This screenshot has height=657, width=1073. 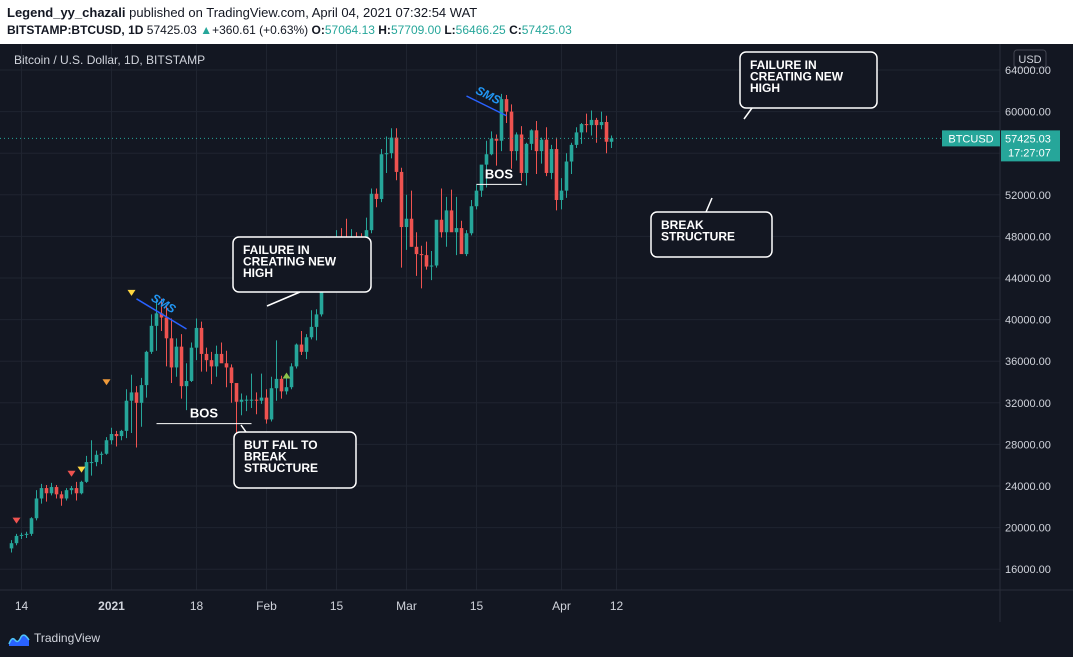 I want to click on y-tick-label: 48000.00, so click(x=1028, y=237).